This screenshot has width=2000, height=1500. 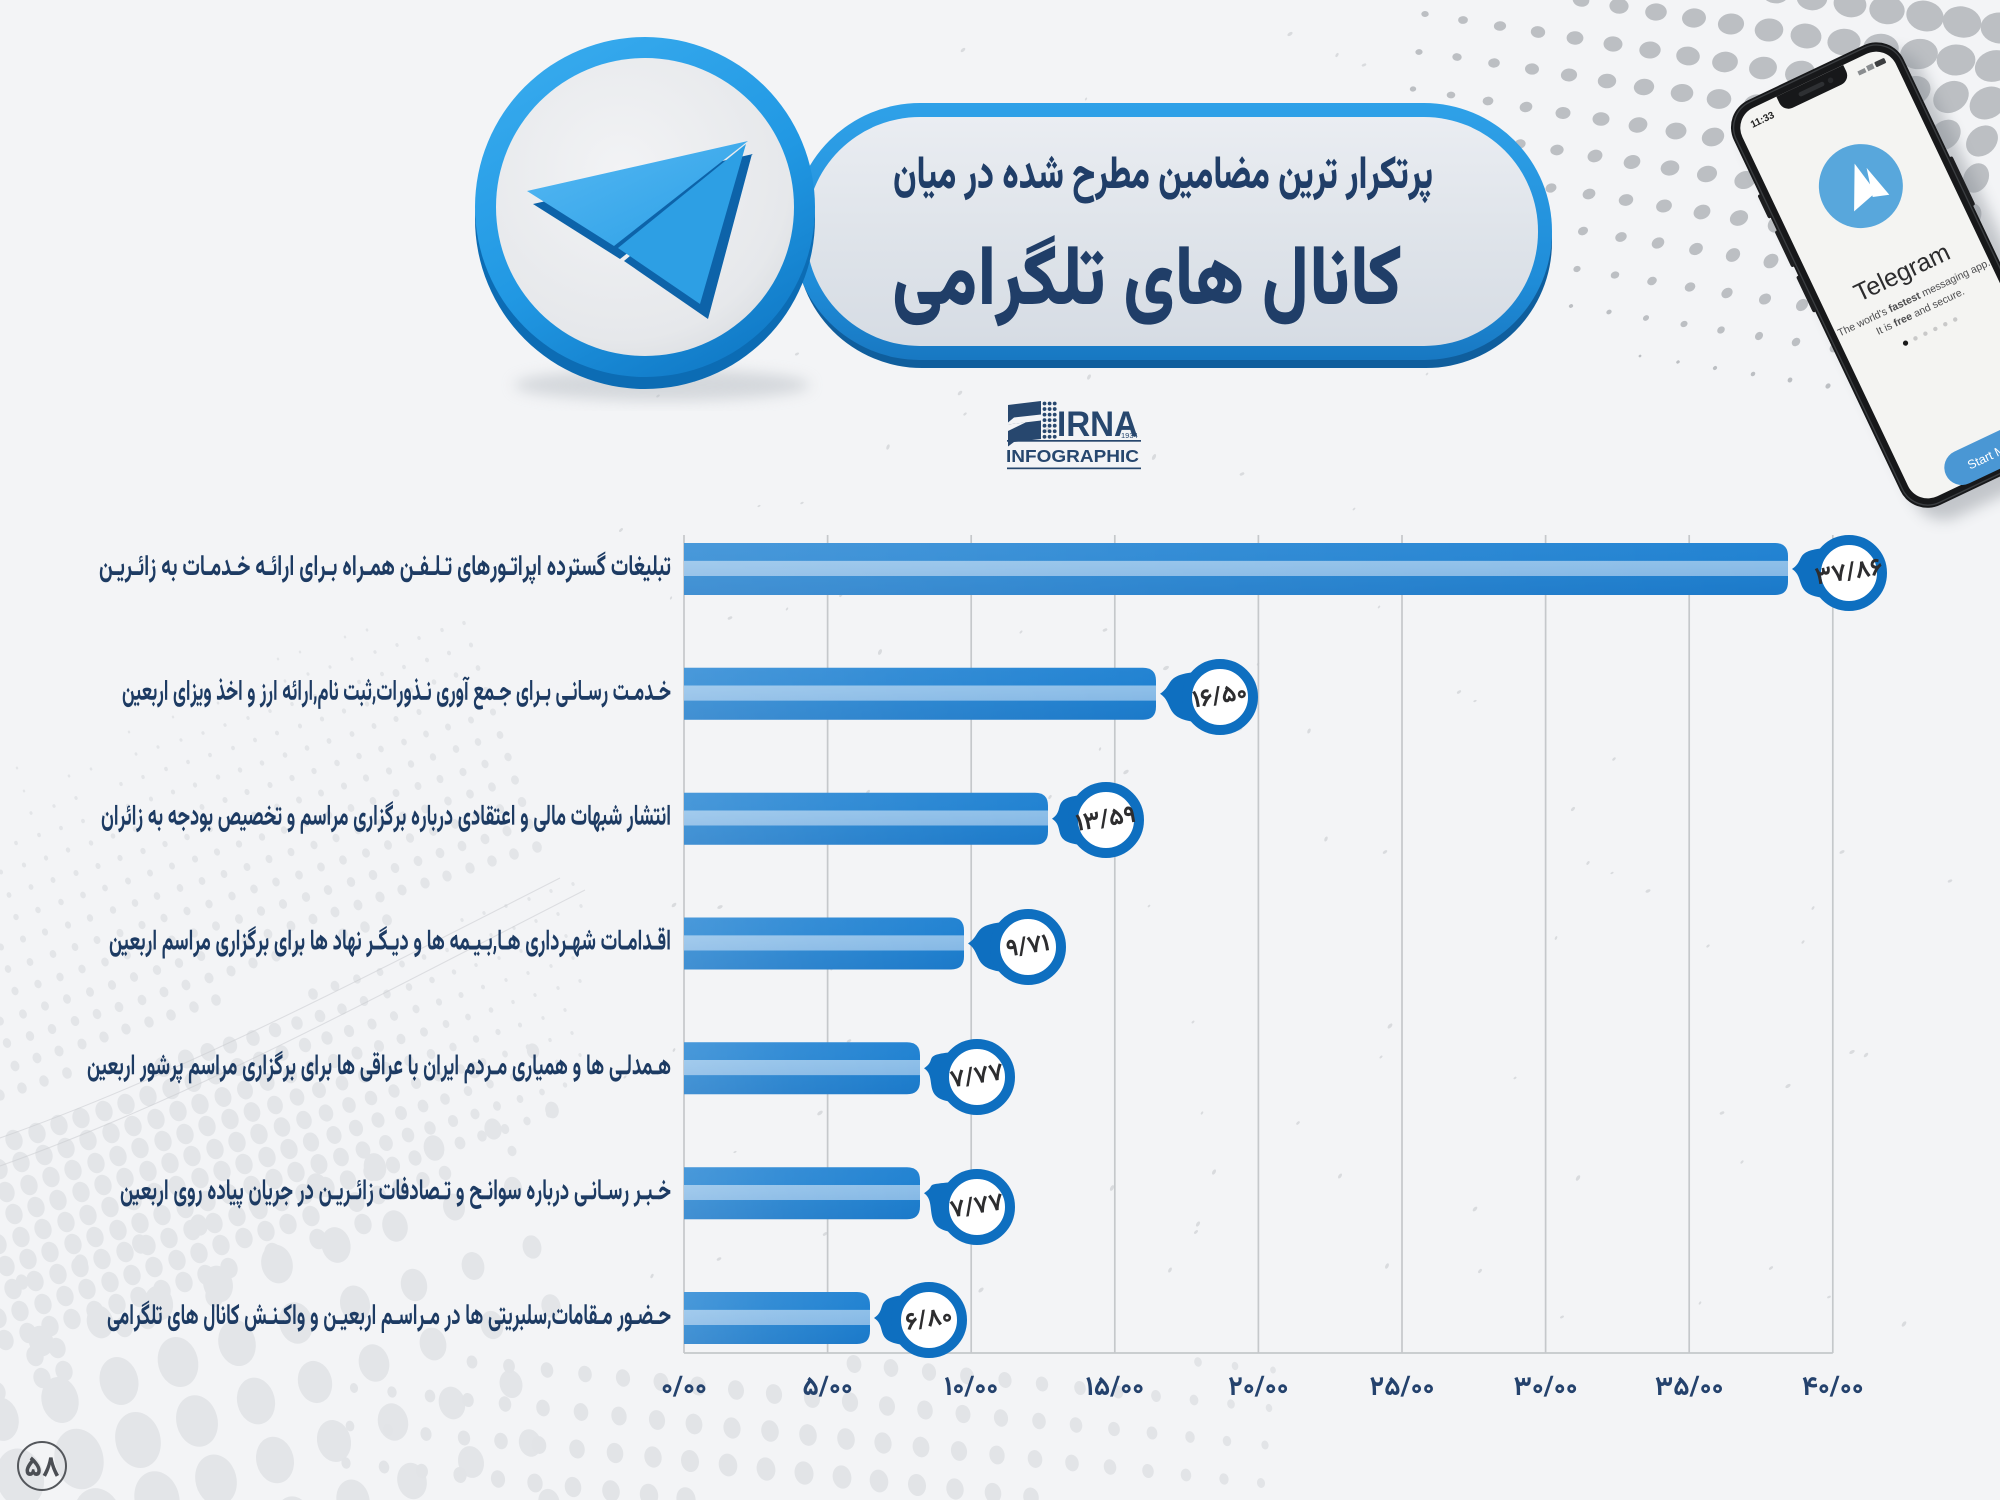 What do you see at coordinates (1072, 456) in the screenshot?
I see `svg-text: INFOGRAPHIC` at bounding box center [1072, 456].